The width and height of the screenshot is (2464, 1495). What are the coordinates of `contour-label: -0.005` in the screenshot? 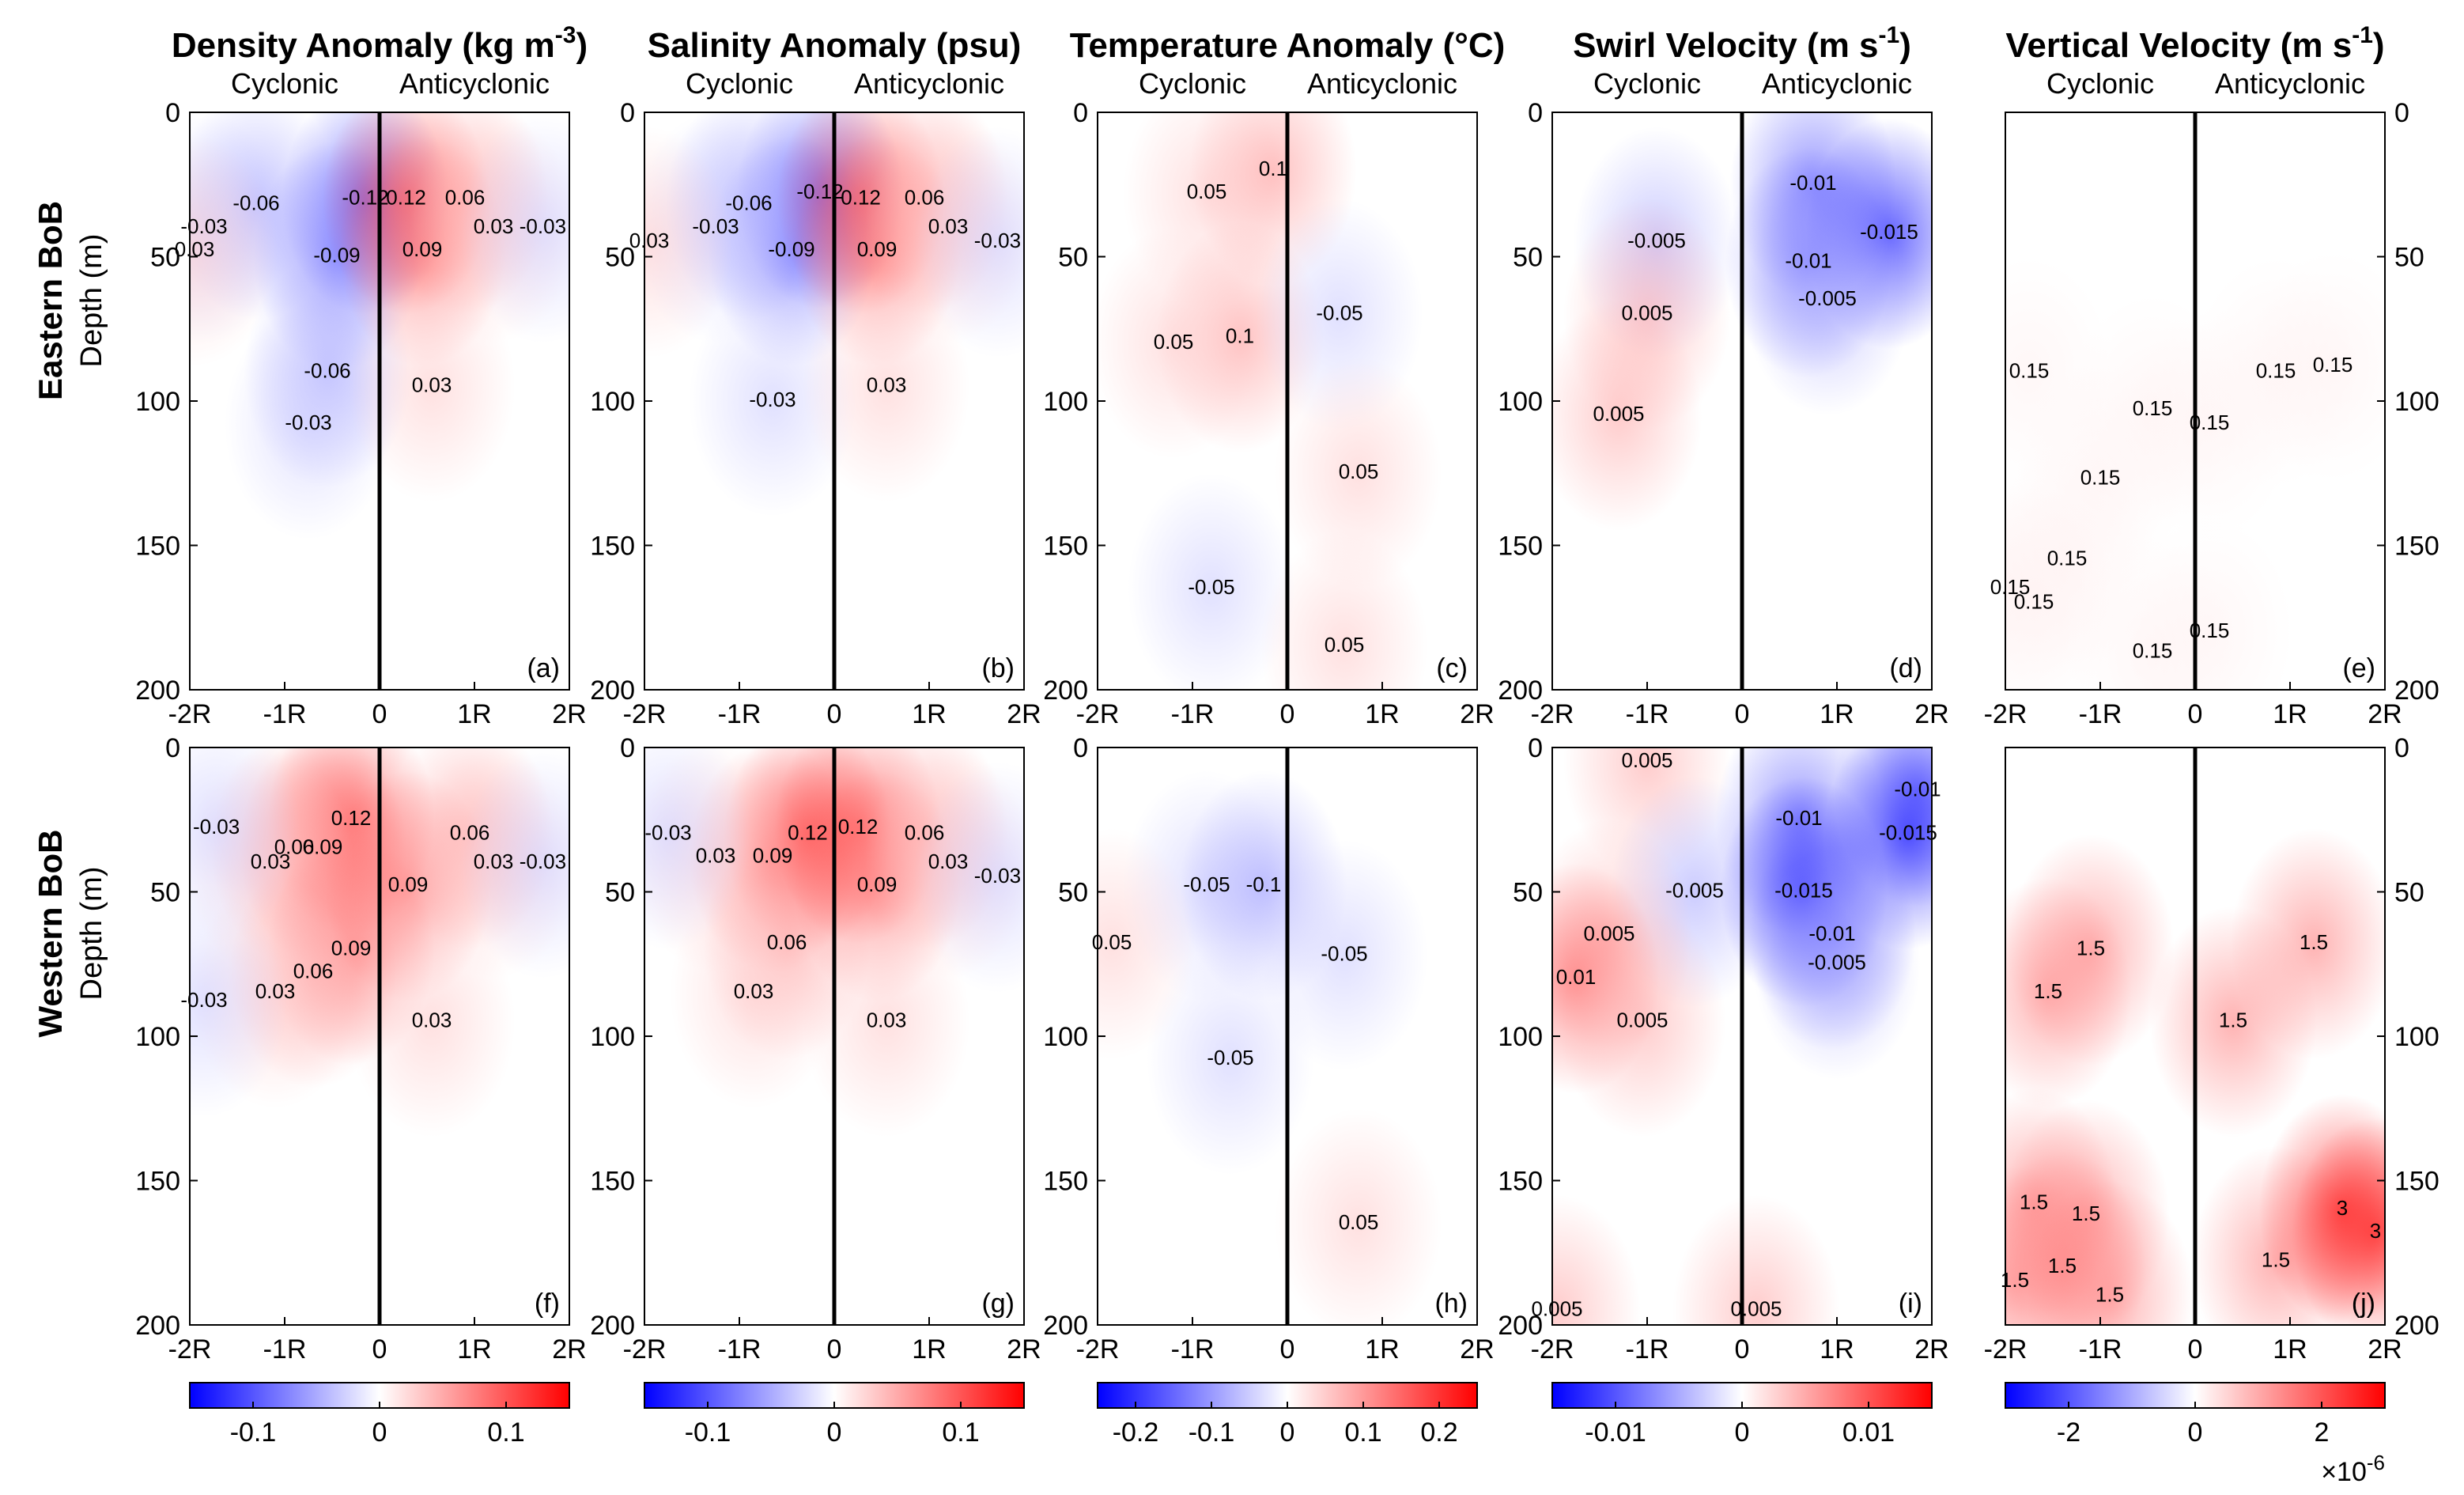 It's located at (1656, 240).